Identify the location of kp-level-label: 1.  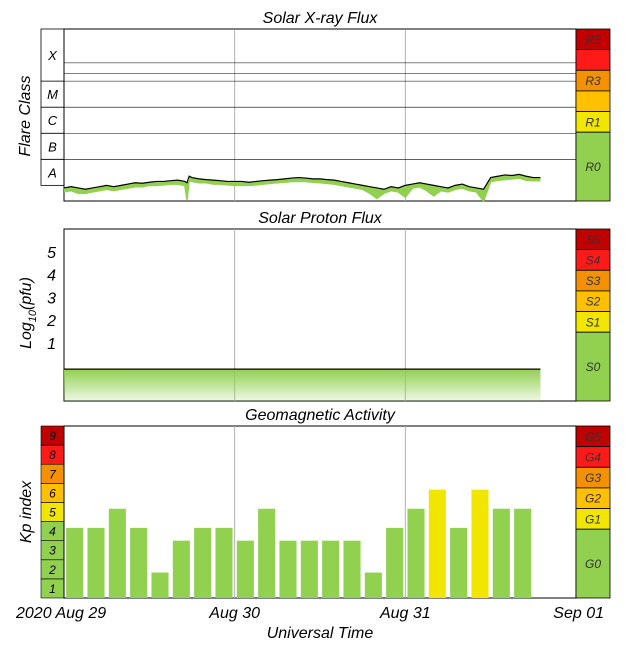
(52, 589).